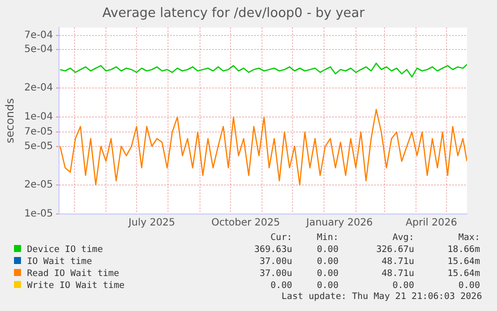 The height and width of the screenshot is (311, 497). I want to click on text: 326.67u, so click(395, 250).